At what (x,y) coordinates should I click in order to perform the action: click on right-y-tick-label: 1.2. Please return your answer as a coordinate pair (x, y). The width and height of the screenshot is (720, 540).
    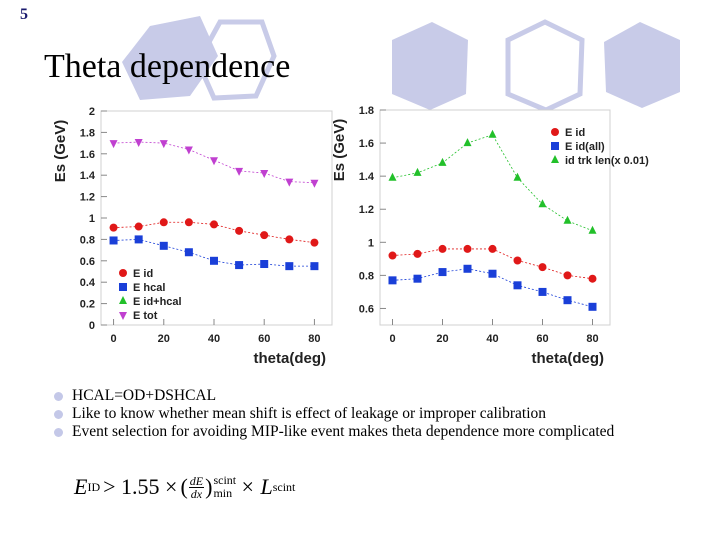
    Looking at the image, I should click on (366, 210).